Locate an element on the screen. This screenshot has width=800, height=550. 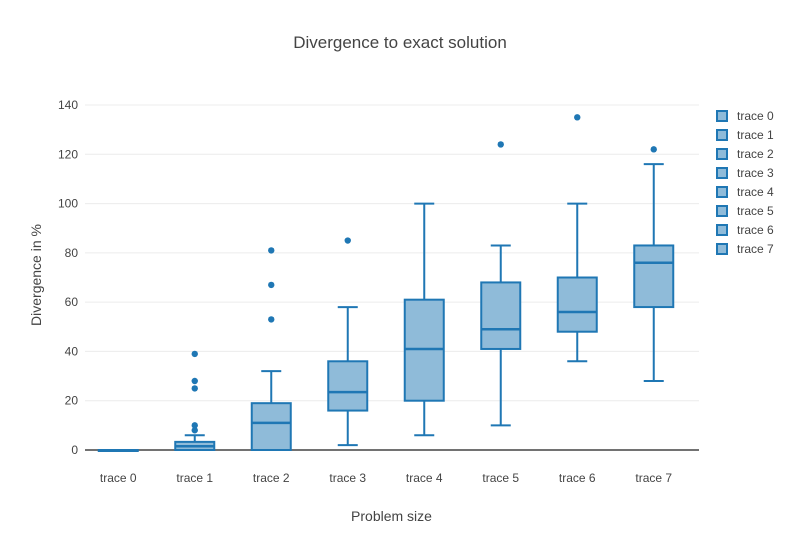
legend-item-trace-2: trace 2 is located at coordinates (745, 153).